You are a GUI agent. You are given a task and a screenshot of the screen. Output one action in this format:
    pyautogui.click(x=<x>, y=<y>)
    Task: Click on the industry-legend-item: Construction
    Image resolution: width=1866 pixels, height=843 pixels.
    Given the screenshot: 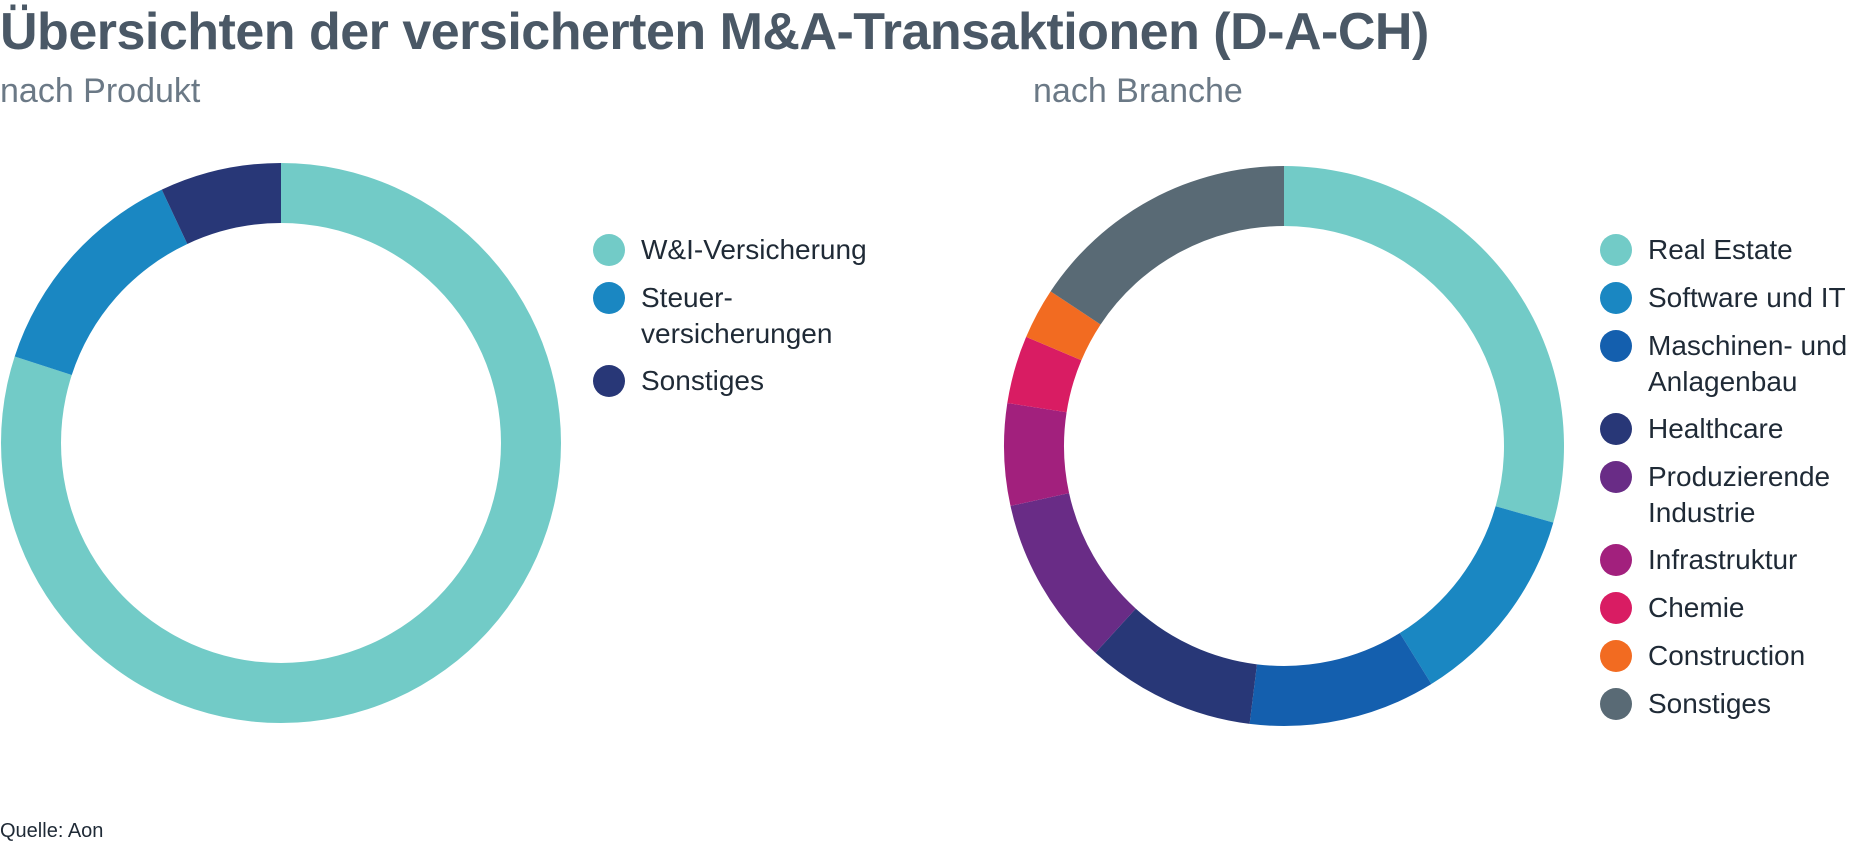 What is the action you would take?
    pyautogui.click(x=1733, y=656)
    